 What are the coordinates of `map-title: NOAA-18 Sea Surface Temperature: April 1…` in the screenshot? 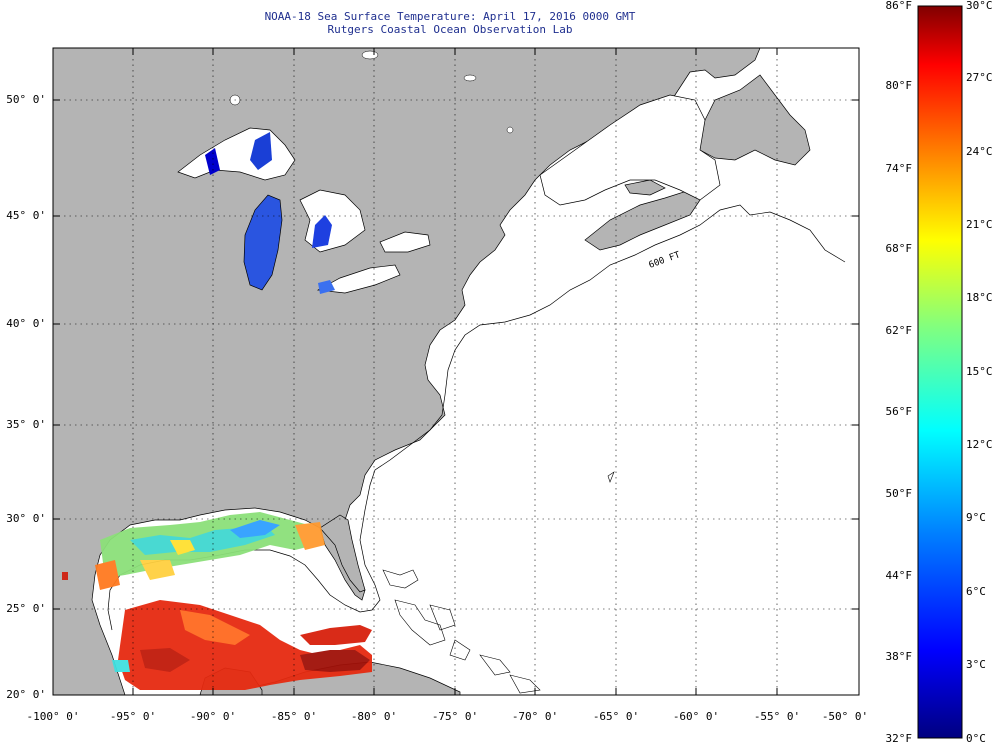 It's located at (450, 16).